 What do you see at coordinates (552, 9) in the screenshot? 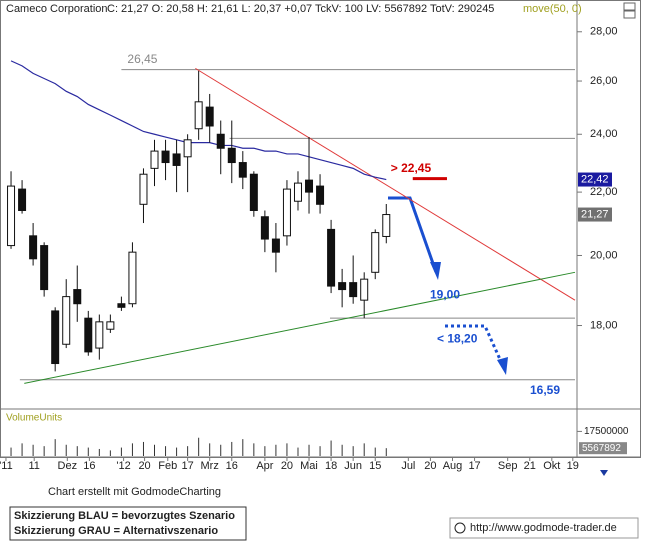
I see `header-indicator: move(50, 0)` at bounding box center [552, 9].